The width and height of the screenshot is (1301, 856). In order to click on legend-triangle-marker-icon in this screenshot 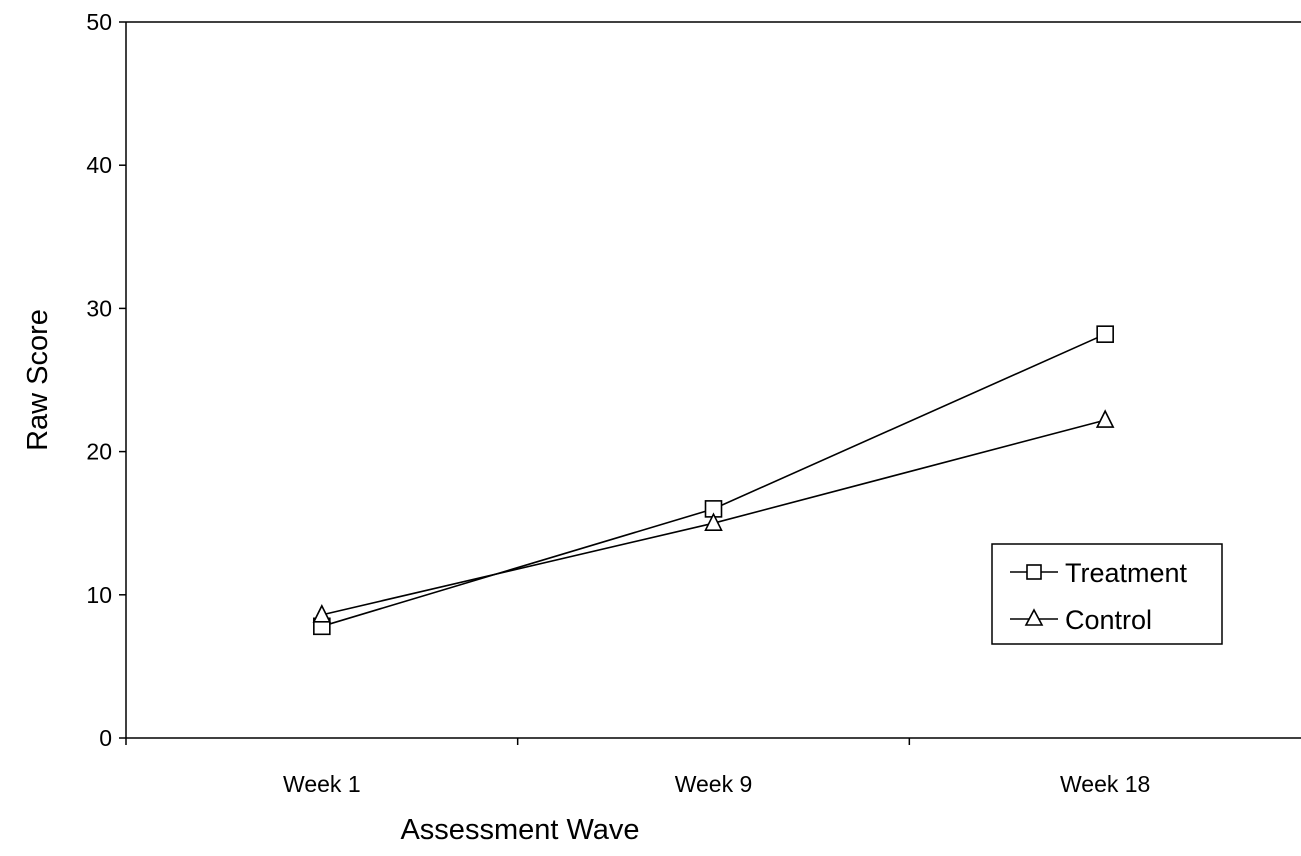, I will do `click(1034, 617)`.